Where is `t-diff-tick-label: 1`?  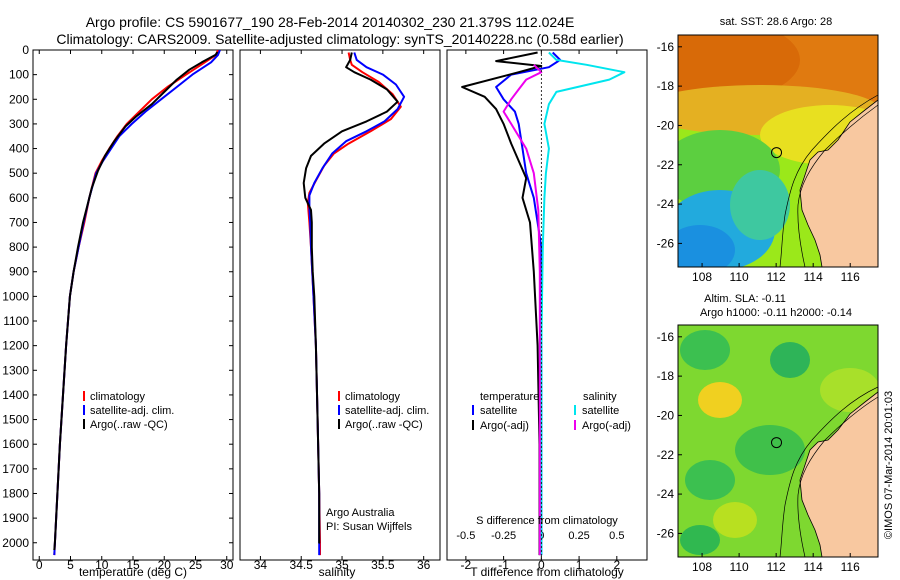
t-diff-tick-label: 1 is located at coordinates (579, 565).